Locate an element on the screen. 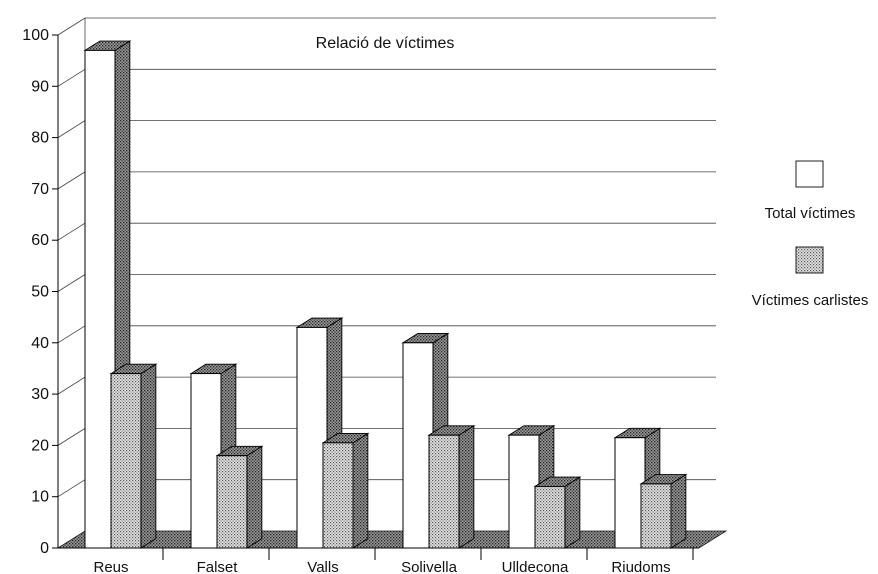 The image size is (878, 574). x-tick-label: Solivella is located at coordinates (429, 566).